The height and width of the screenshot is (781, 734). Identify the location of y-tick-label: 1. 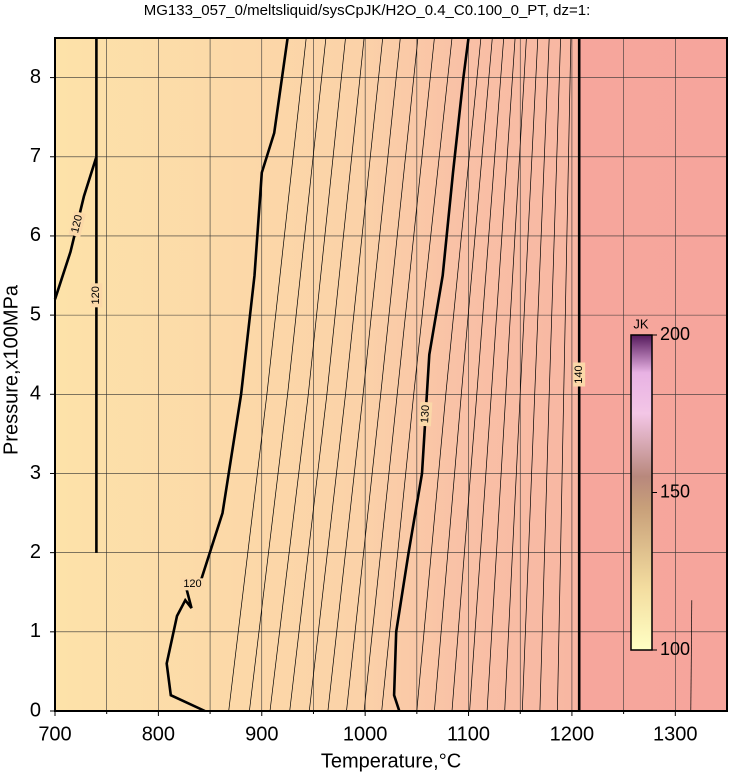
(35, 631).